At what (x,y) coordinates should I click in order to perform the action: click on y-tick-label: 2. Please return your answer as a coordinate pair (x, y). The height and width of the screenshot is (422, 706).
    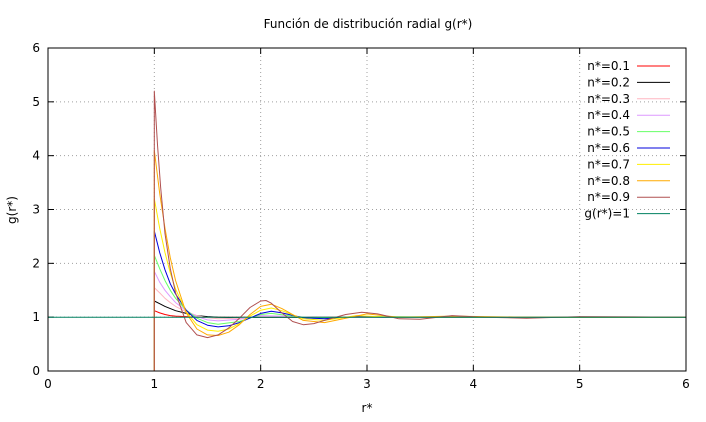
    Looking at the image, I should click on (36, 263).